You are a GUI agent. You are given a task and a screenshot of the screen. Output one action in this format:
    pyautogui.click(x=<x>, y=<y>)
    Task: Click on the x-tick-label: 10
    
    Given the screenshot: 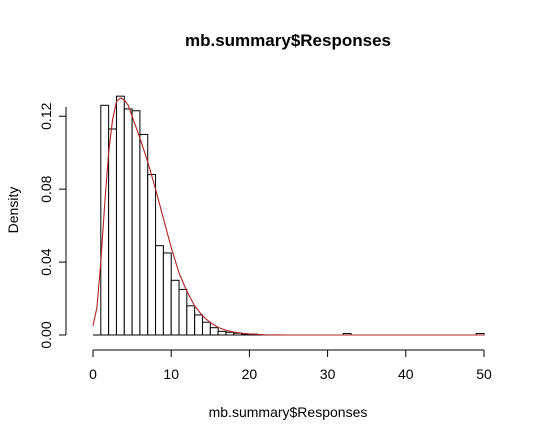 What is the action you would take?
    pyautogui.click(x=171, y=374)
    